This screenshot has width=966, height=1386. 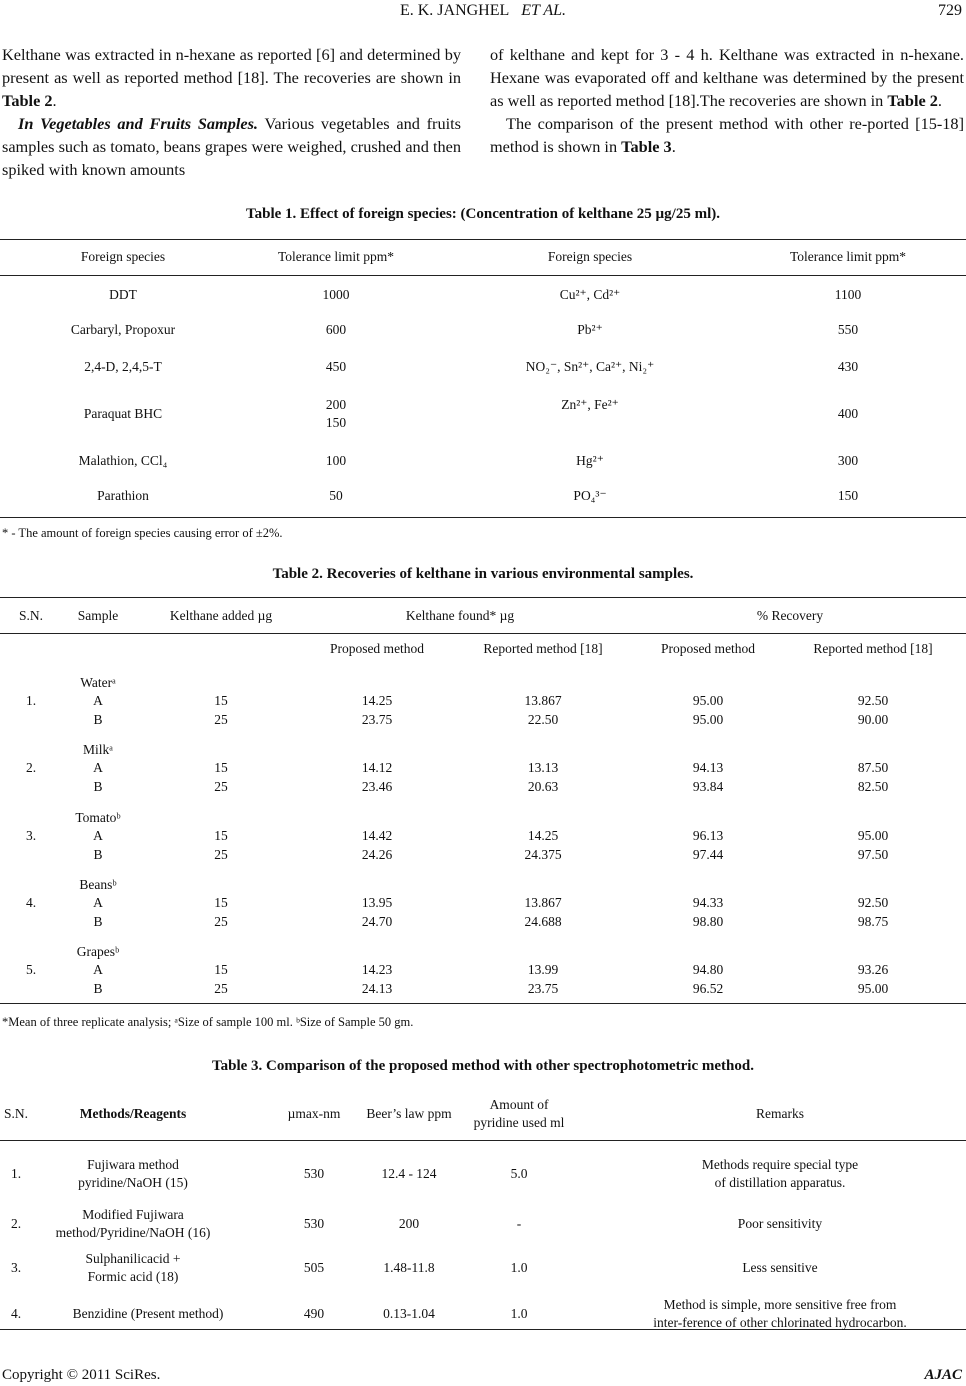 What do you see at coordinates (780, 1113) in the screenshot?
I see `column-header: Remarks` at bounding box center [780, 1113].